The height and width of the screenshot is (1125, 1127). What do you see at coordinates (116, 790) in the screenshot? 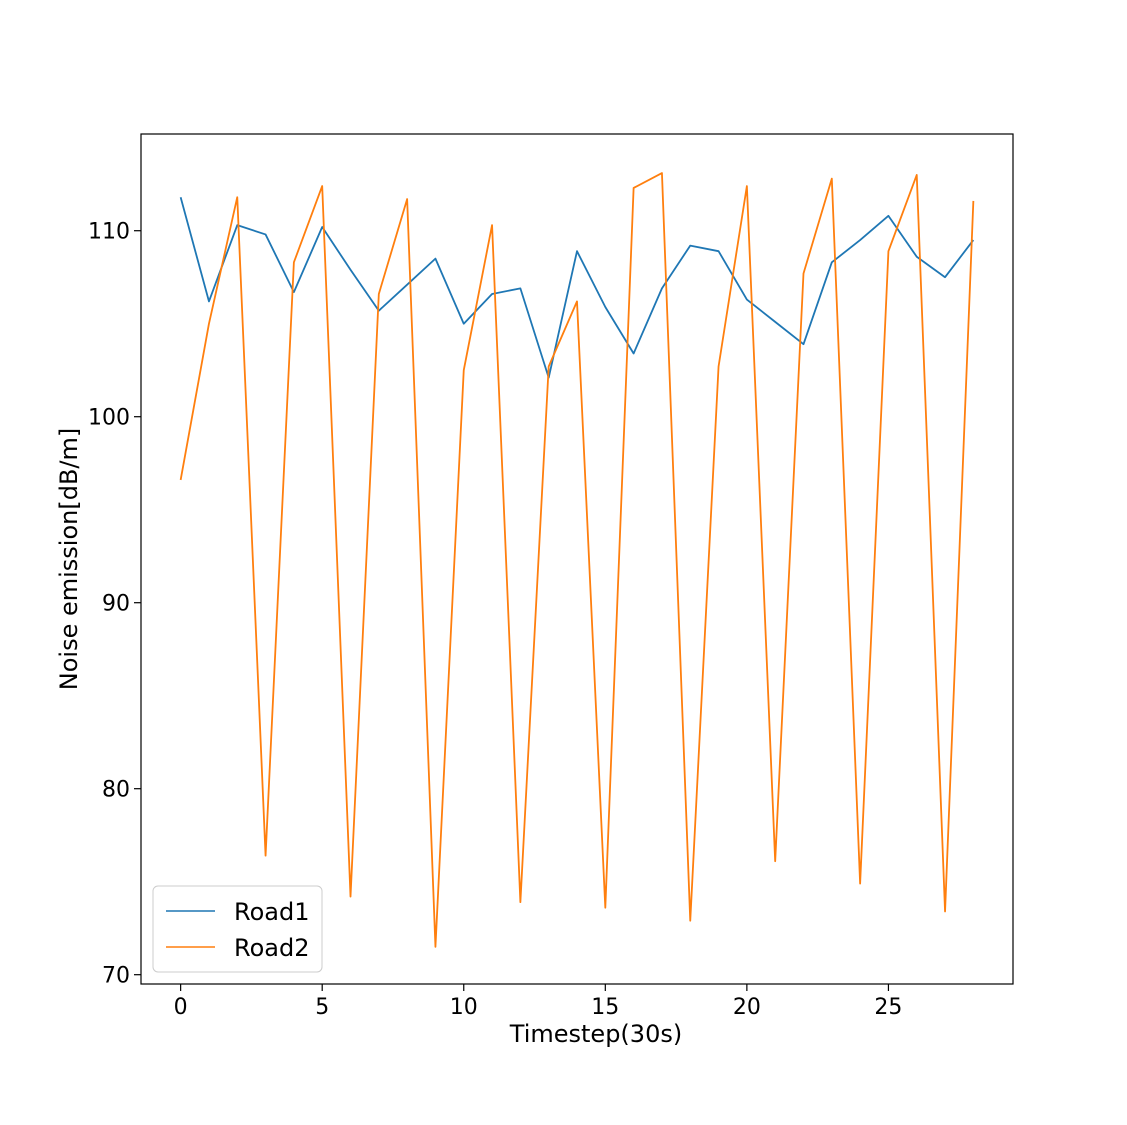
I see `y-tick-label: 80` at bounding box center [116, 790].